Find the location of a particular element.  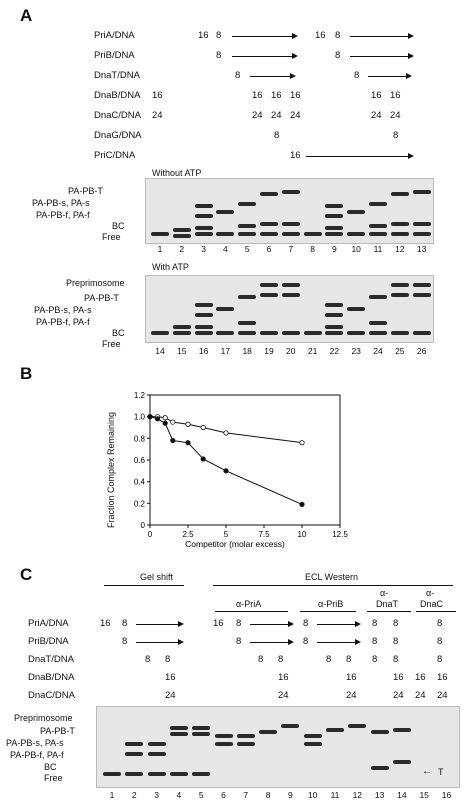

y-axis-label: Fraction Complex Remaining is located at coordinates (111, 470).